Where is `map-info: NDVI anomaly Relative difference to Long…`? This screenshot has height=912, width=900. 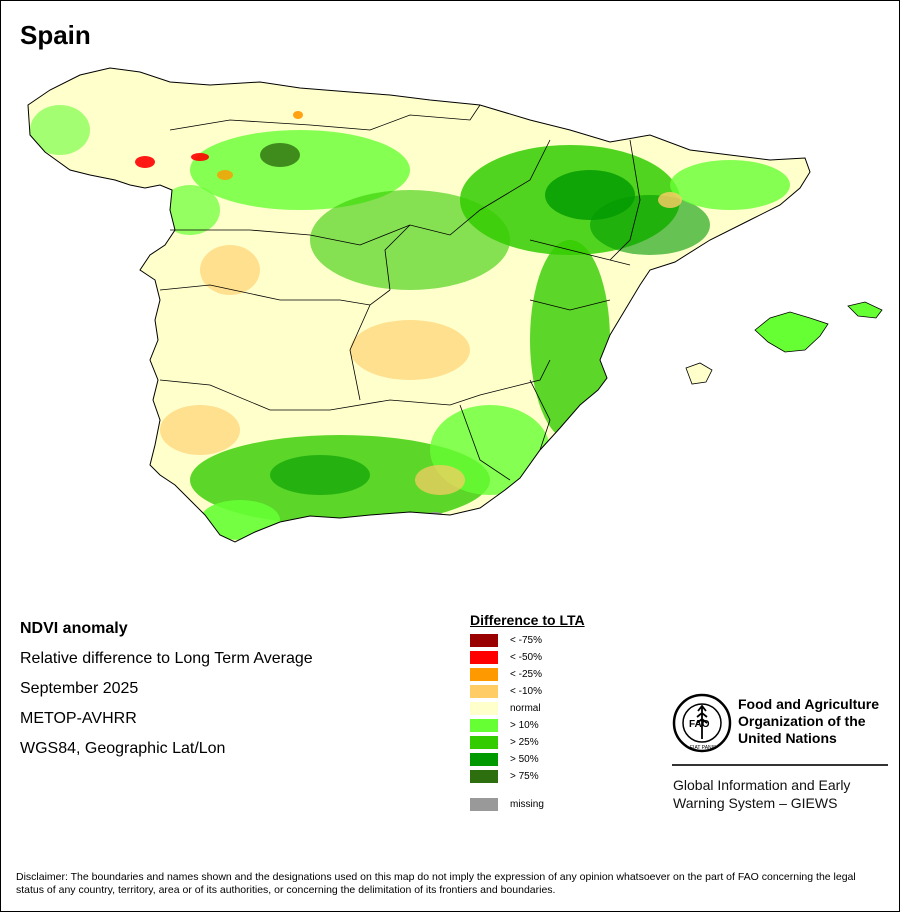 map-info: NDVI anomaly Relative difference to Long… is located at coordinates (166, 693).